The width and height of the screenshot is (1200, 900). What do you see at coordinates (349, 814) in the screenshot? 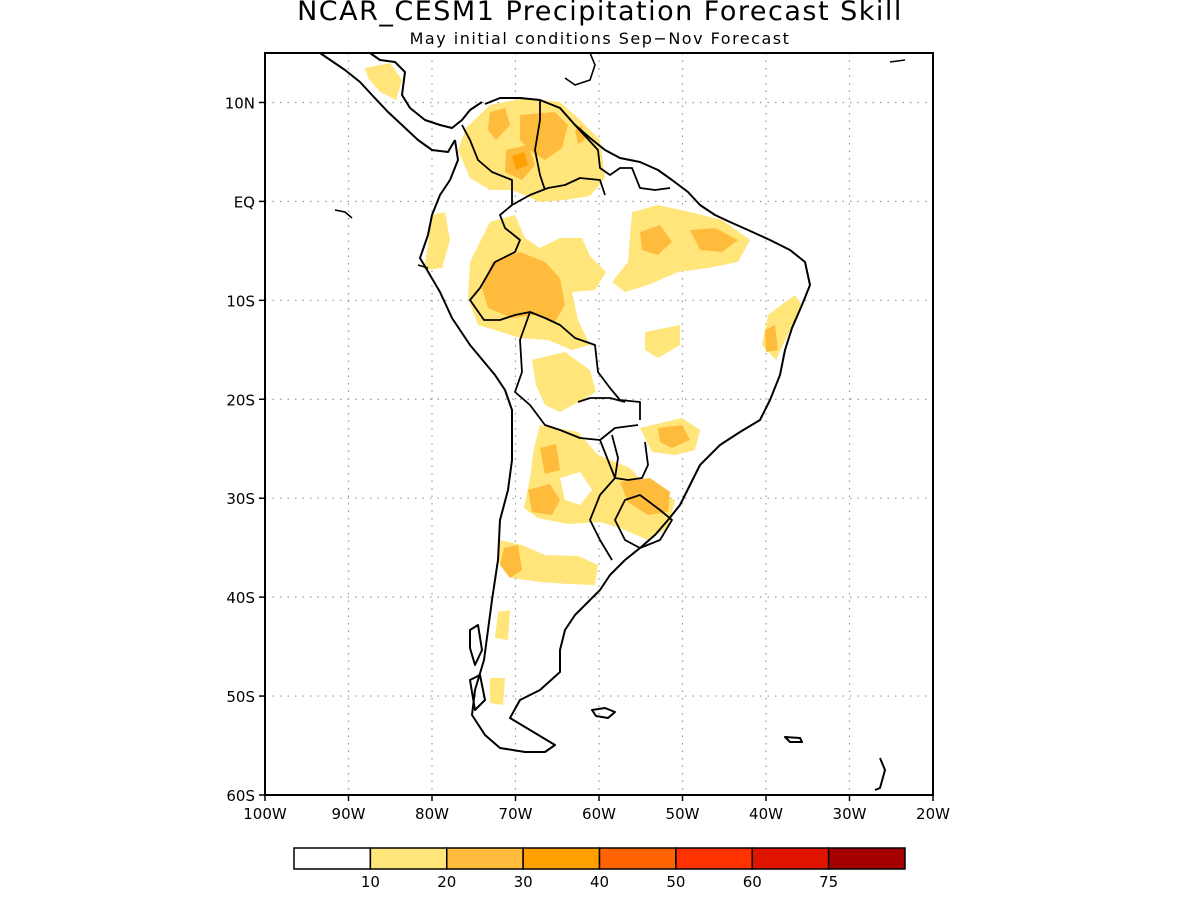
I see `lon-tick-label: 90W` at bounding box center [349, 814].